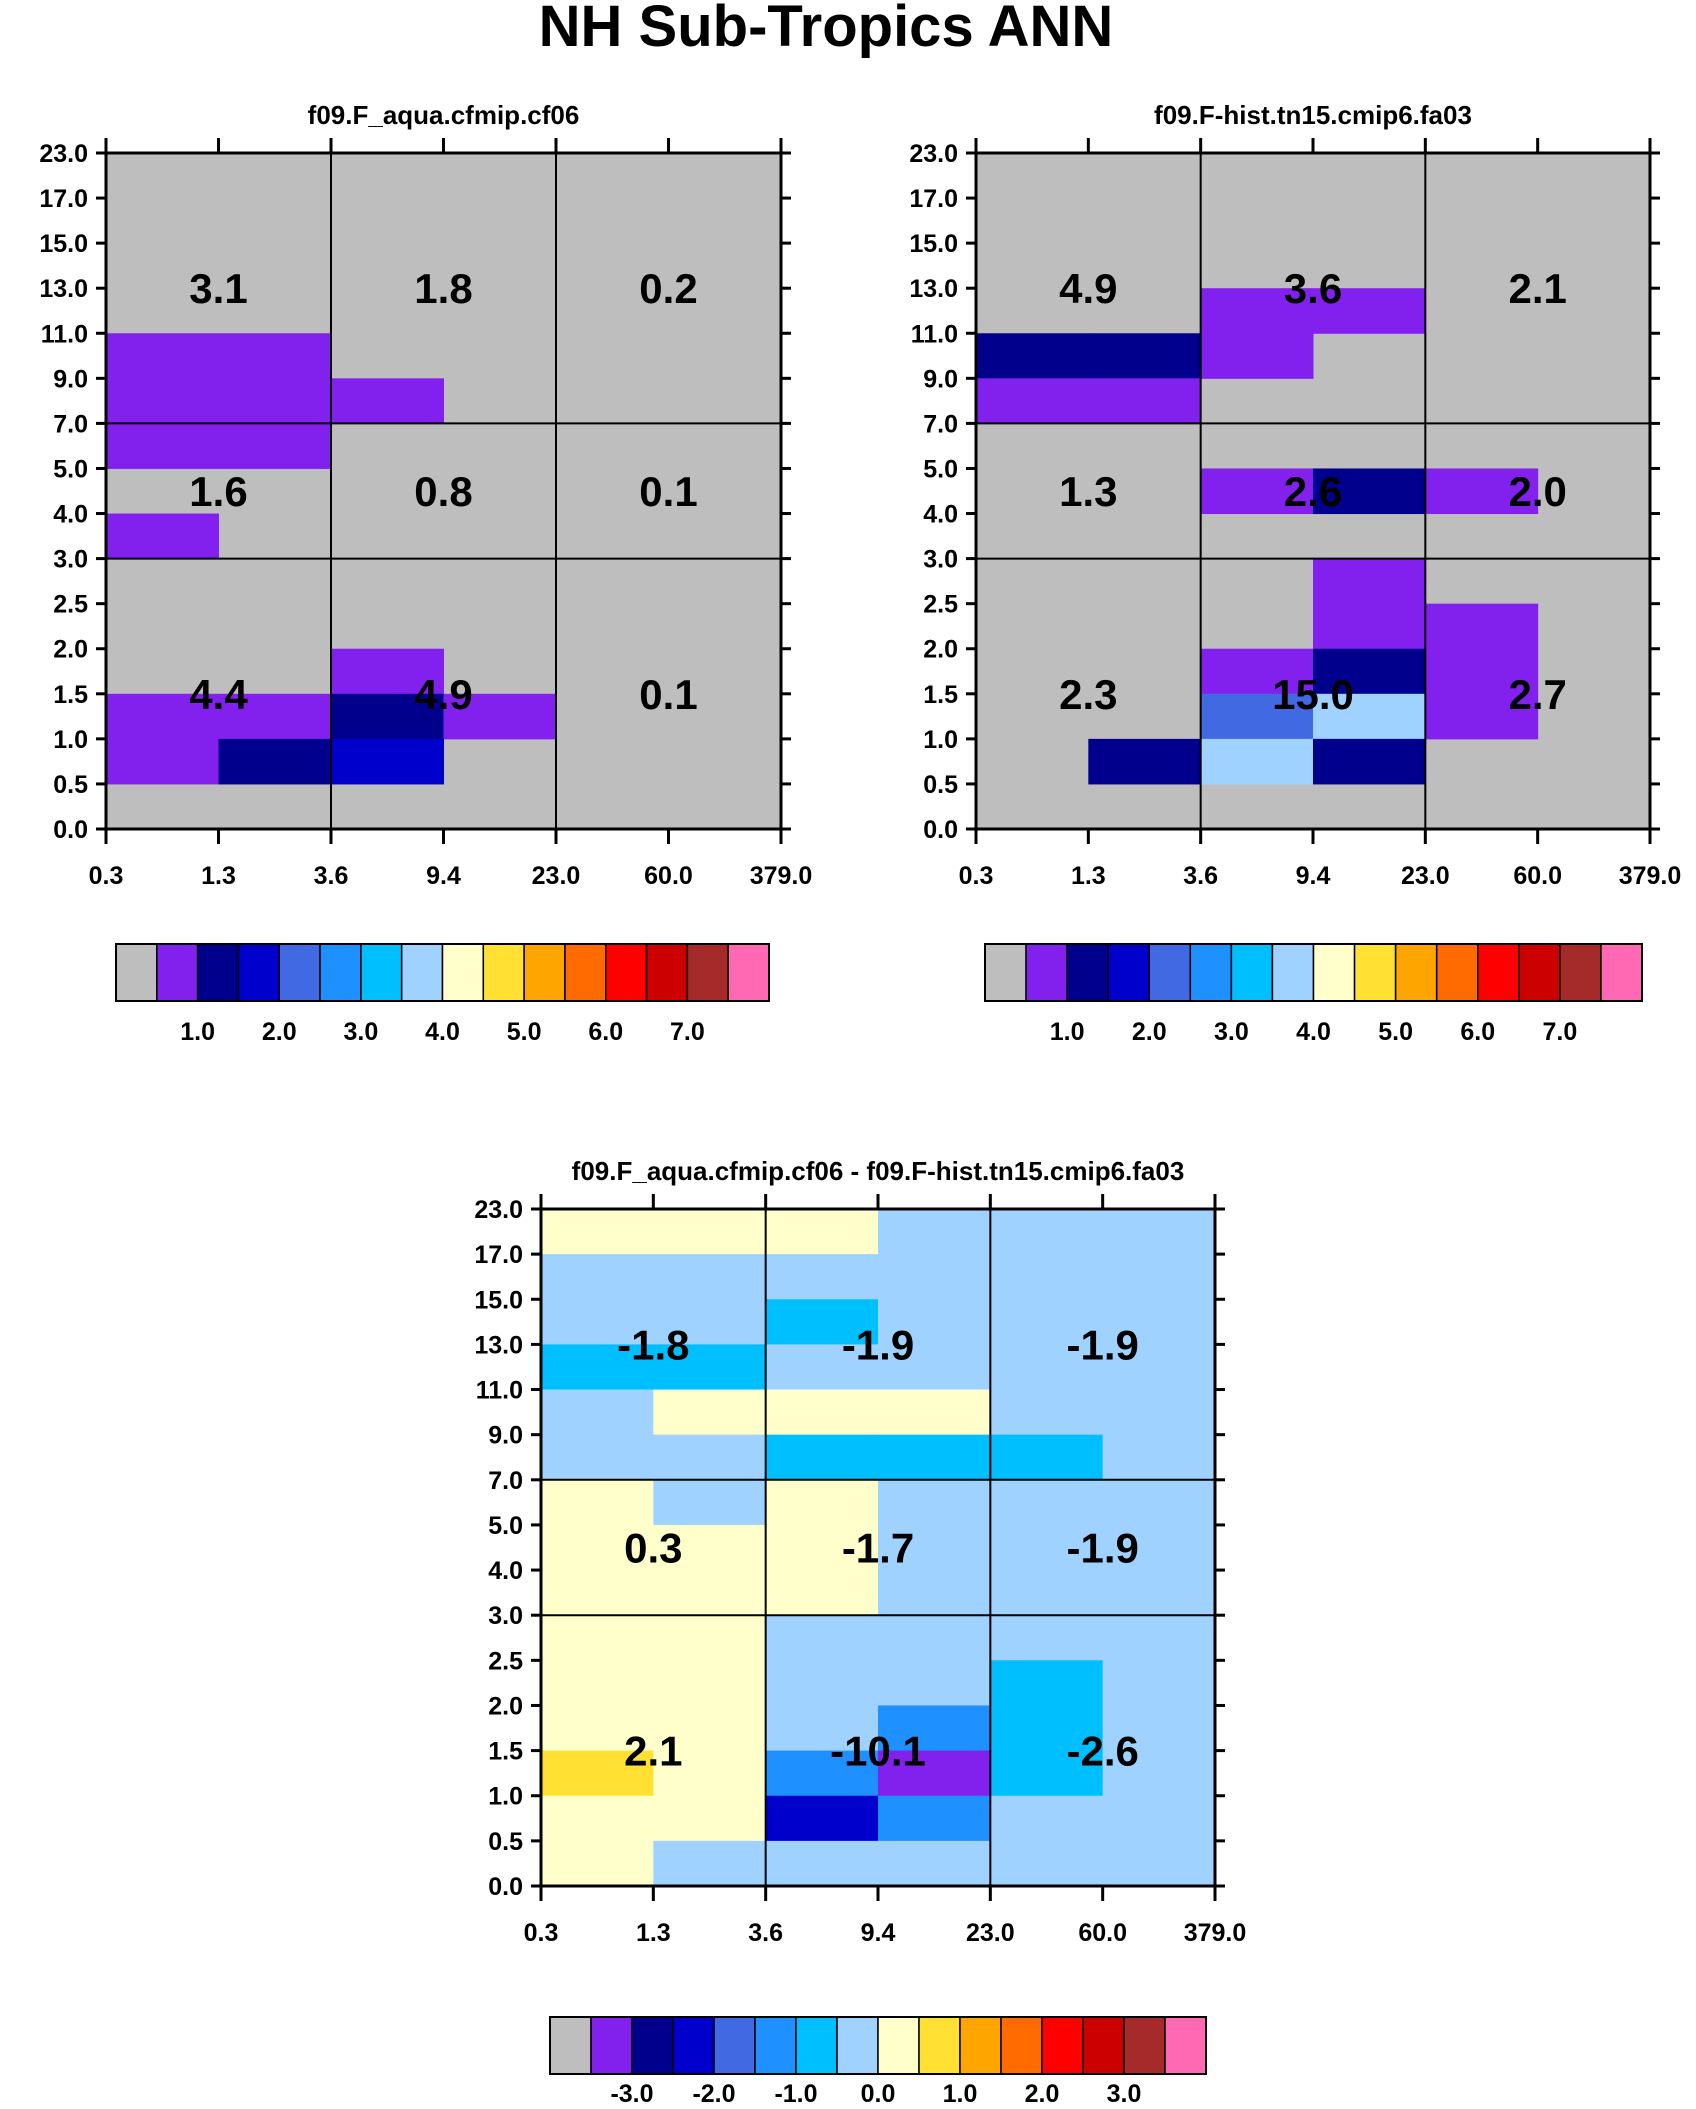 This screenshot has height=2109, width=1696. What do you see at coordinates (653, 1548) in the screenshot?
I see `group-total-label: 0.3` at bounding box center [653, 1548].